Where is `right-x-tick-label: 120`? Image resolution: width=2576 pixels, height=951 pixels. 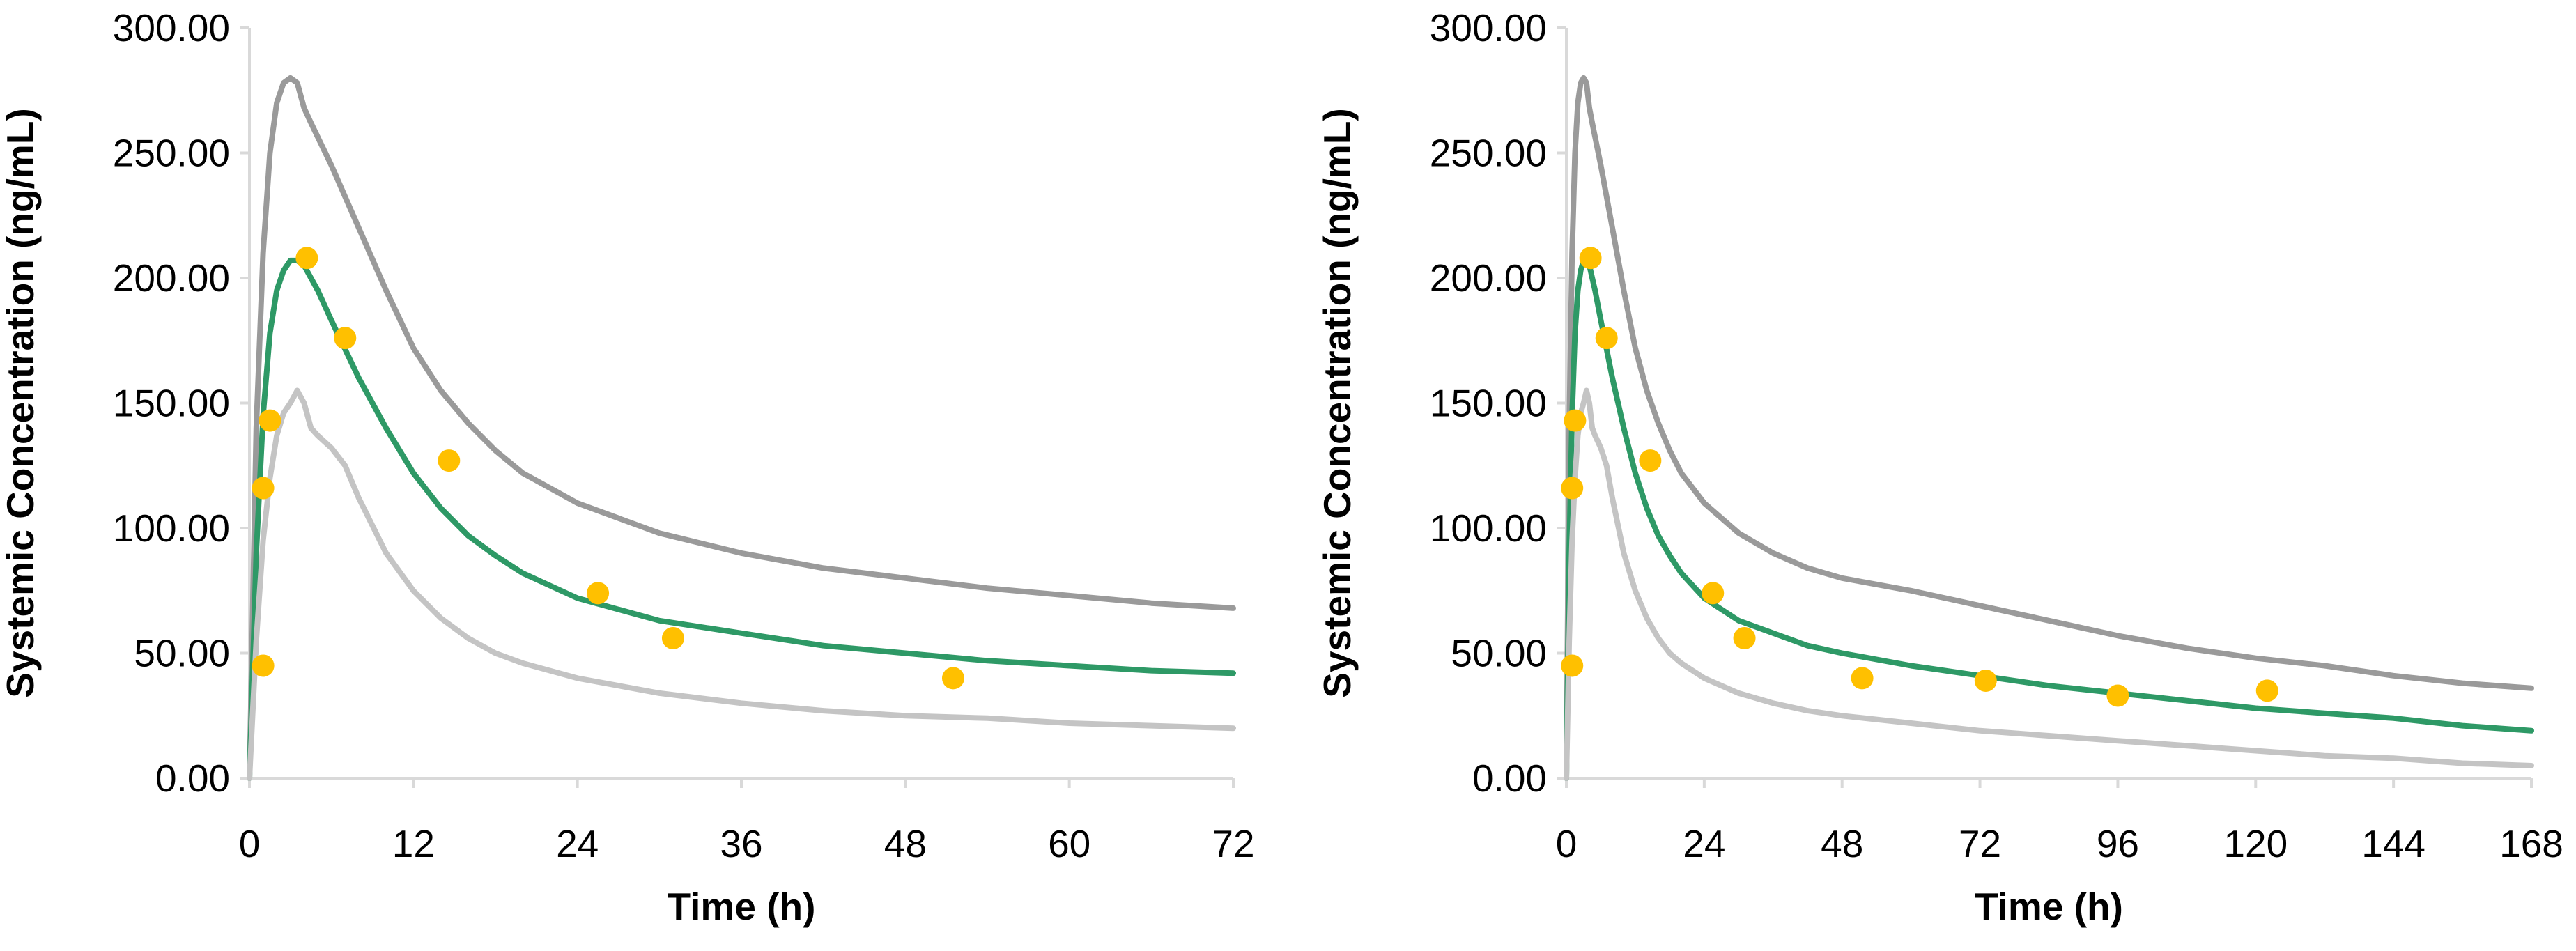
right-x-tick-label: 120 is located at coordinates (2255, 843).